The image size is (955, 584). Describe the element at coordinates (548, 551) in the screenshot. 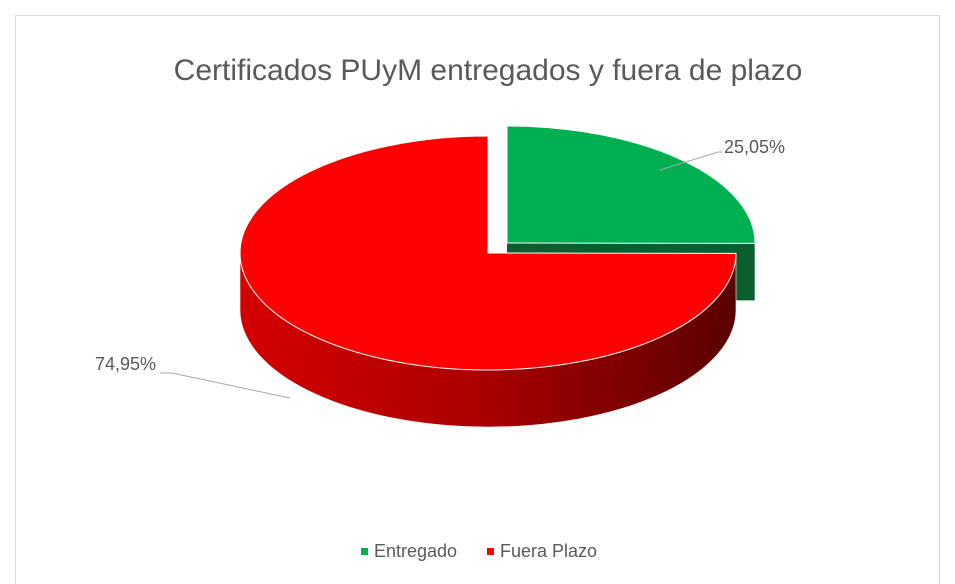

I see `legend-label: Fuera Plazo` at that location.